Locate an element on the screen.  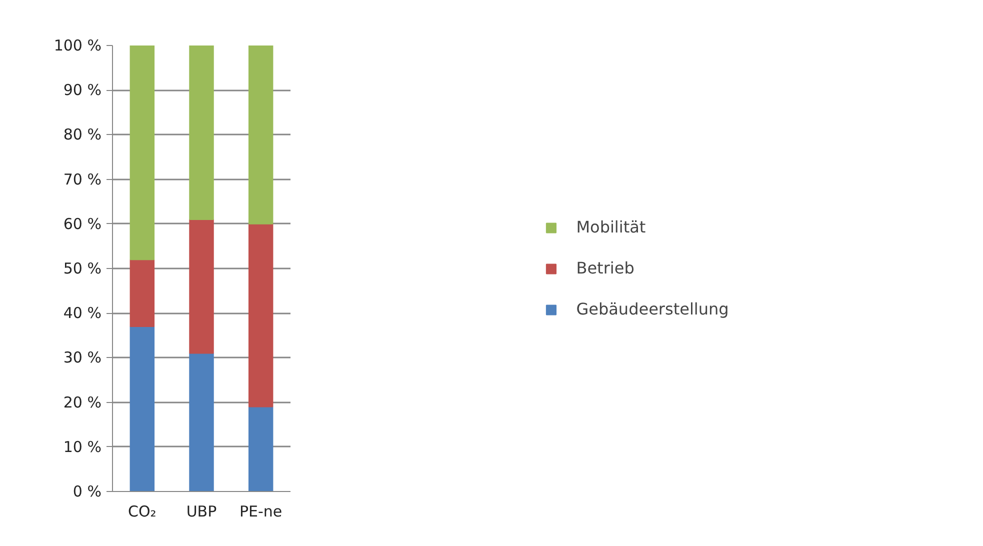
y-tick-label: 40 % is located at coordinates (82, 313).